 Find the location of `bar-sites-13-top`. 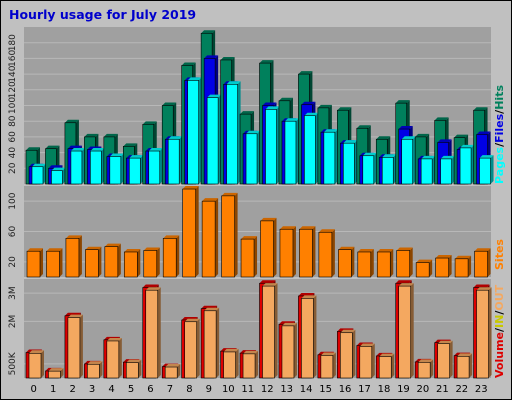

bar-sites-13-top is located at coordinates (287, 228).